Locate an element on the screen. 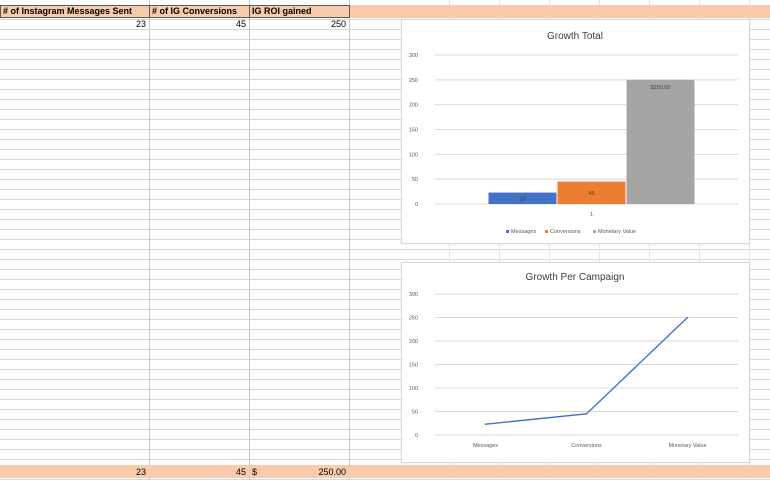 Image resolution: width=770 pixels, height=480 pixels. x-tick-label: Messages is located at coordinates (485, 446).